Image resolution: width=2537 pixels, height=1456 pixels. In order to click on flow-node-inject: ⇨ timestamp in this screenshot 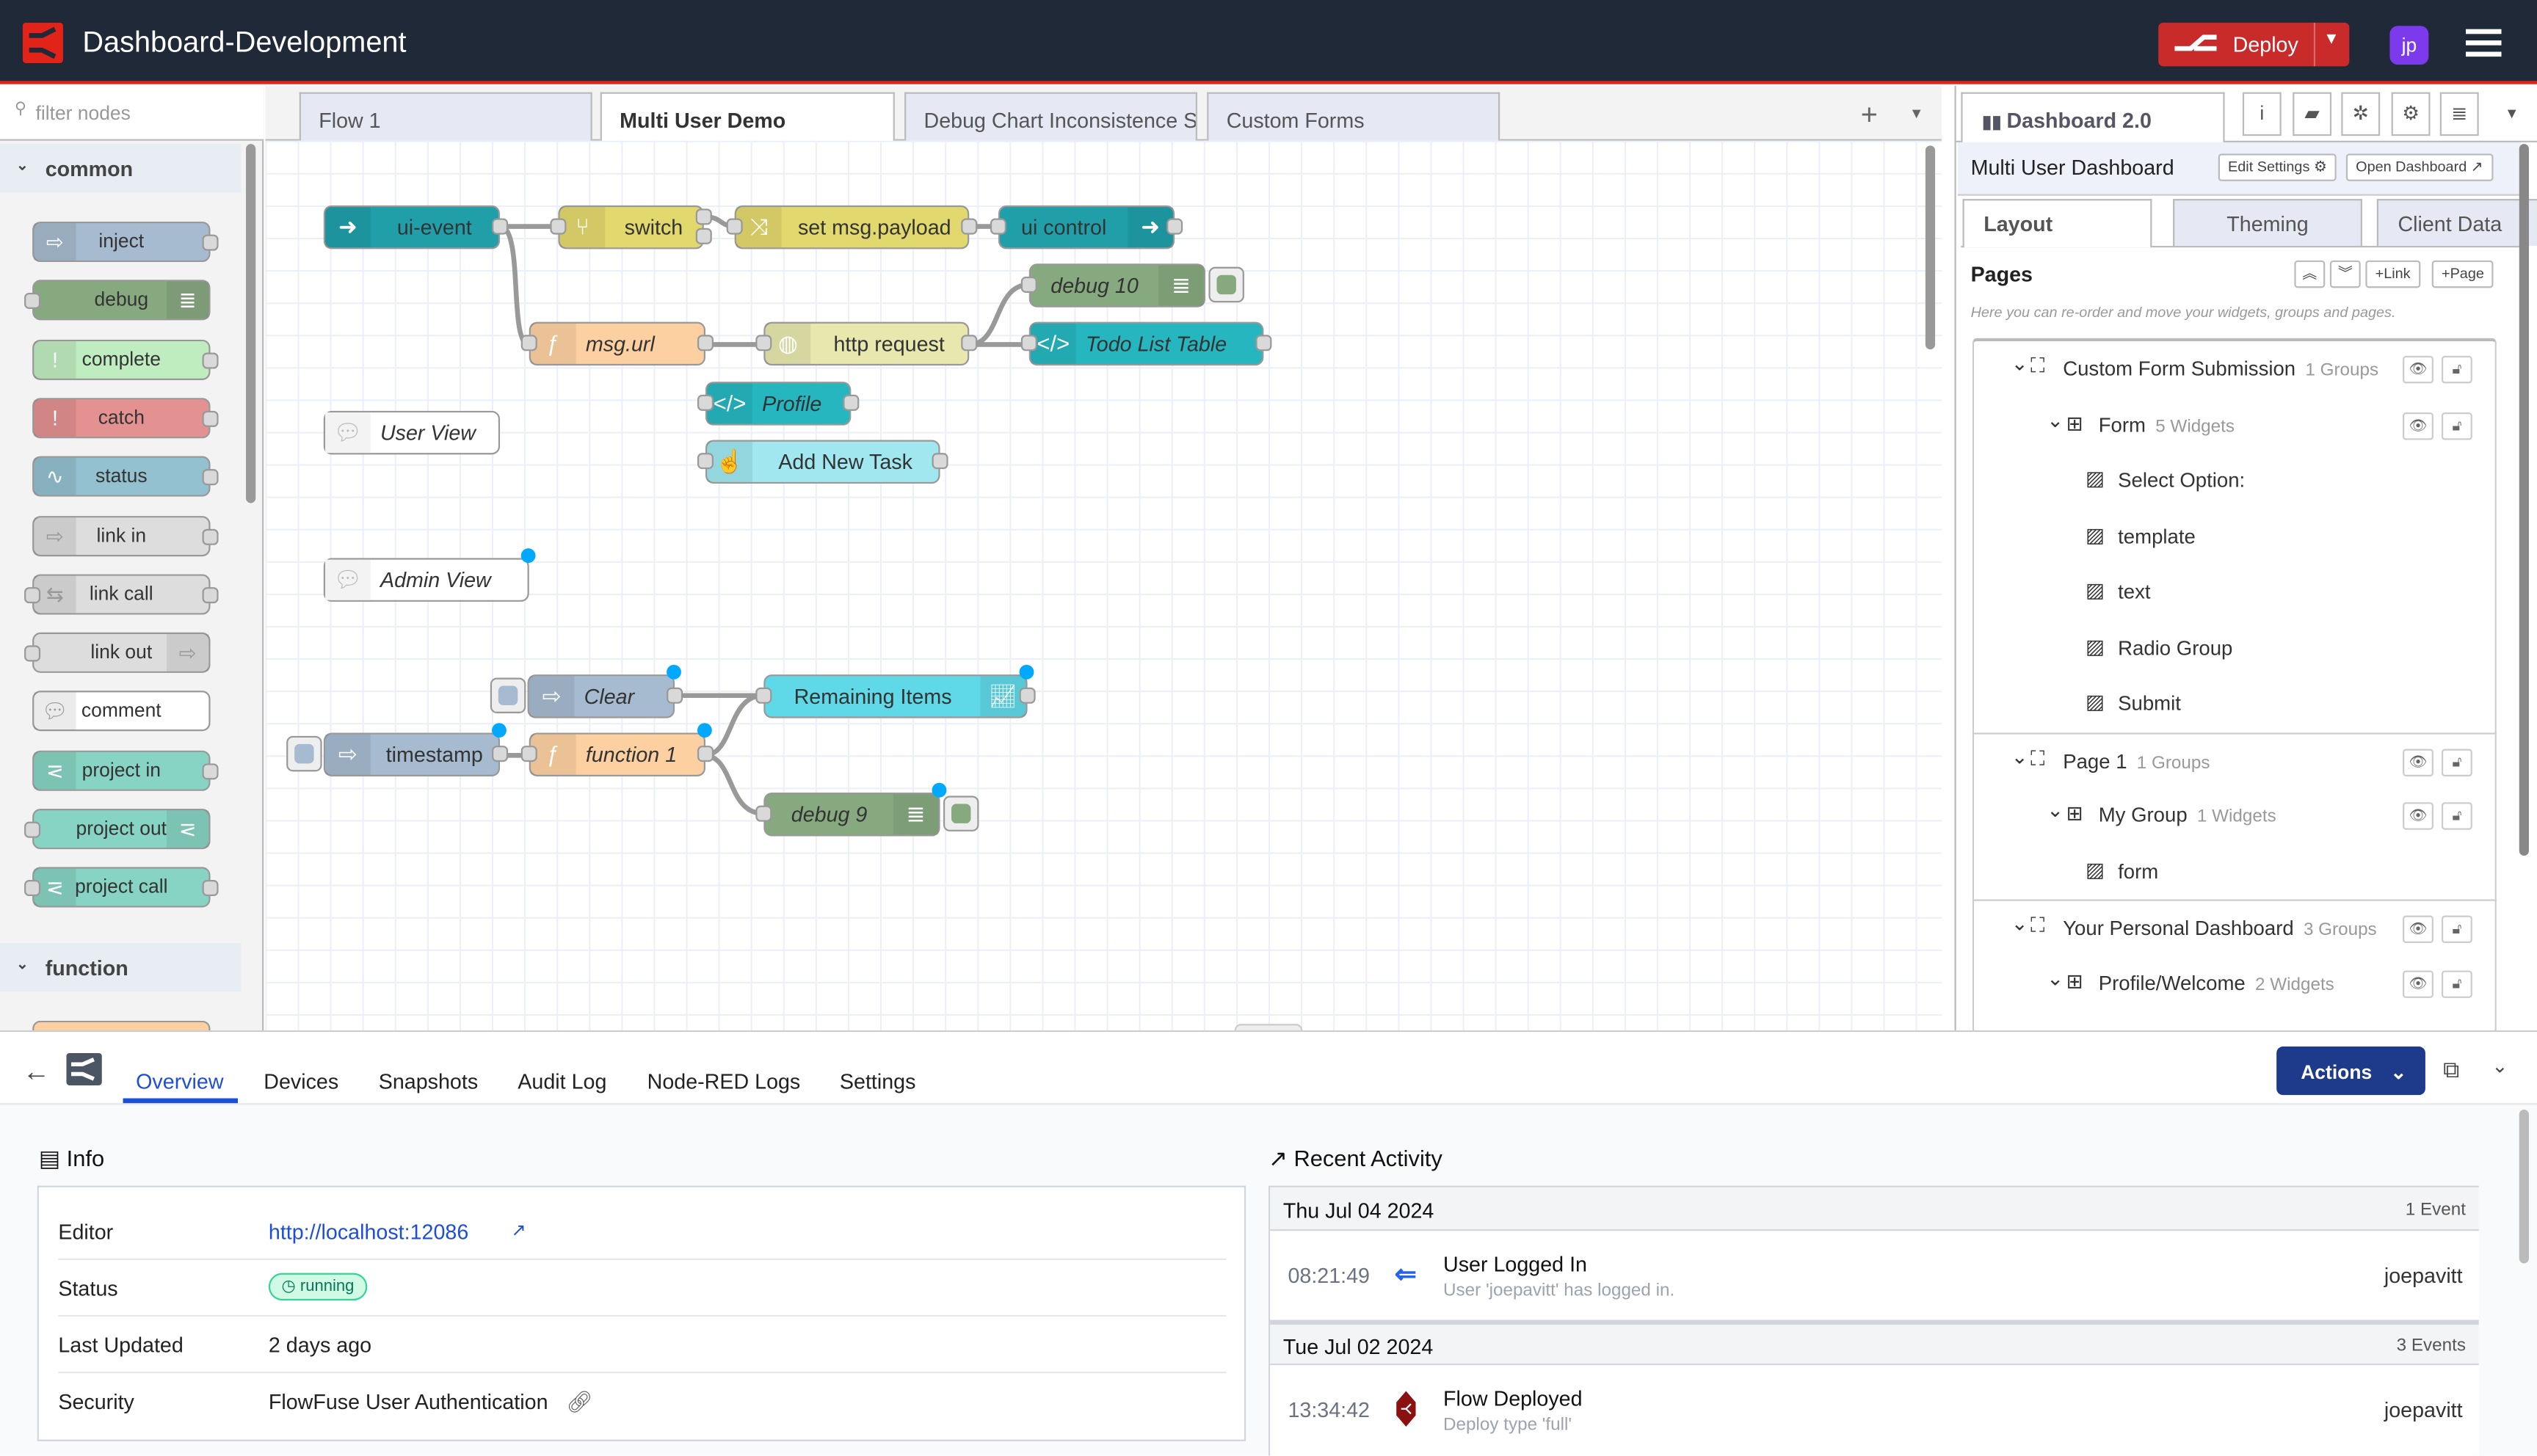, I will do `click(397, 749)`.